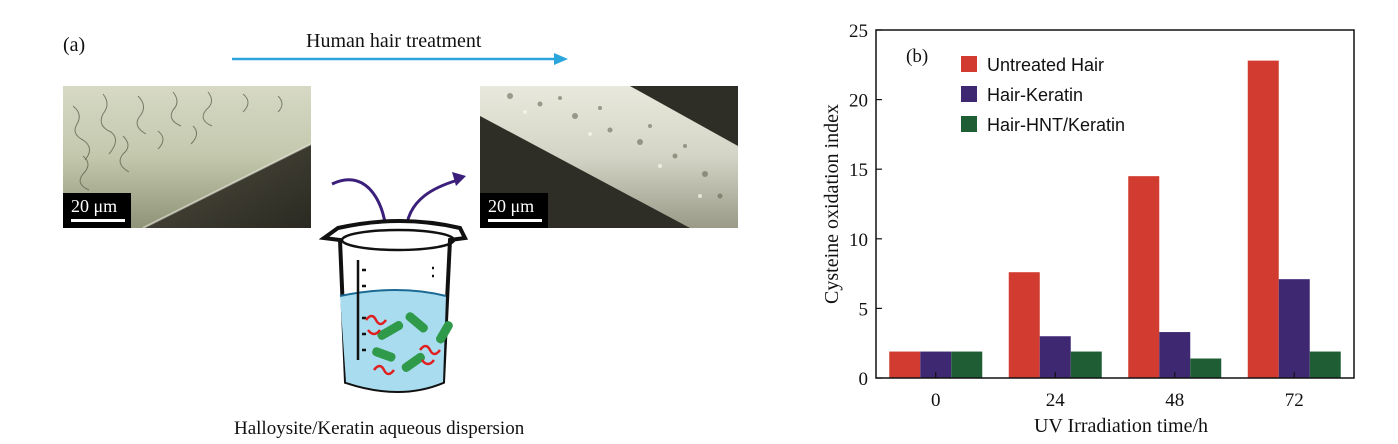  I want to click on panel-b-label: (b), so click(917, 56).